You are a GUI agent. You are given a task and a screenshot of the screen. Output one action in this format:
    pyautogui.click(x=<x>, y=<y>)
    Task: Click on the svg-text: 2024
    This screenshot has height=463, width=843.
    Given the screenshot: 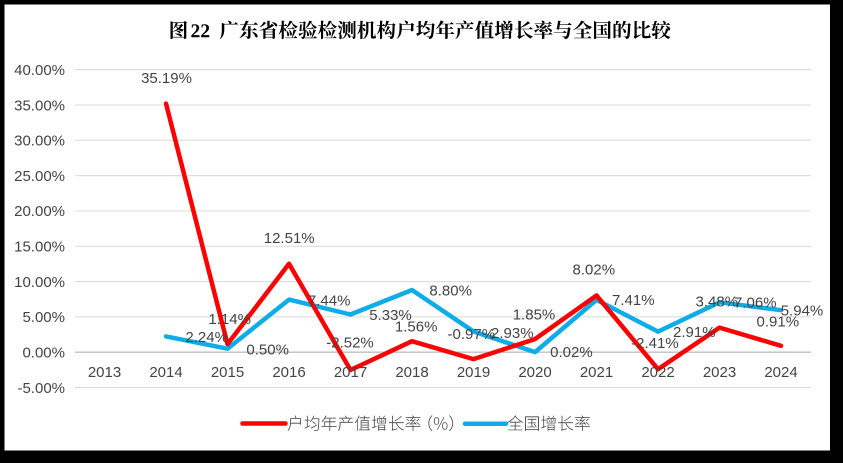 What is the action you would take?
    pyautogui.click(x=780, y=372)
    